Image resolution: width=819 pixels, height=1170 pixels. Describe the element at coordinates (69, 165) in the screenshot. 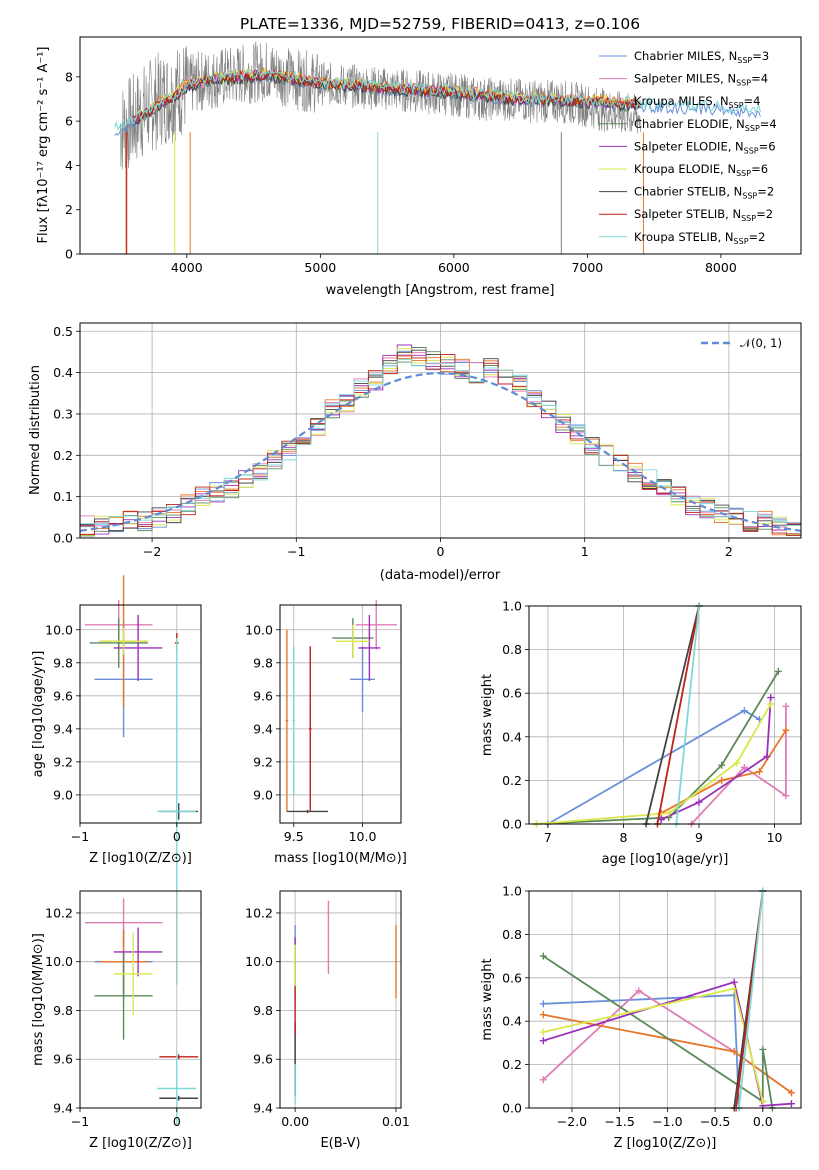

I see `y-tick-label: 4` at that location.